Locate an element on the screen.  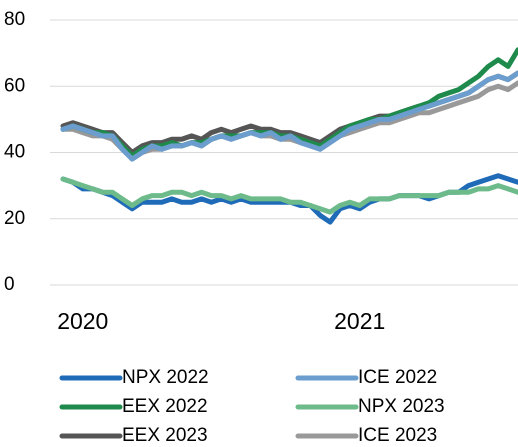
x-tick-label: 2021 is located at coordinates (359, 321).